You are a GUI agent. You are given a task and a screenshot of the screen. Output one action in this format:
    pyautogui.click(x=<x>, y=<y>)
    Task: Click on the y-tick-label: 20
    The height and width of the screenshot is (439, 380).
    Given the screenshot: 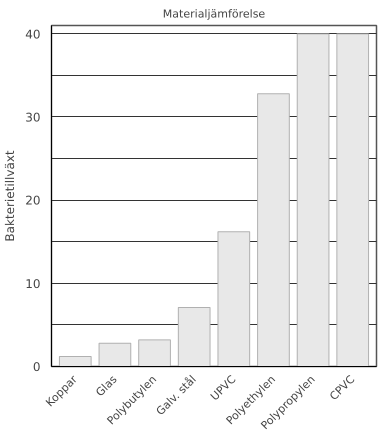 What is the action you would take?
    pyautogui.click(x=33, y=201)
    